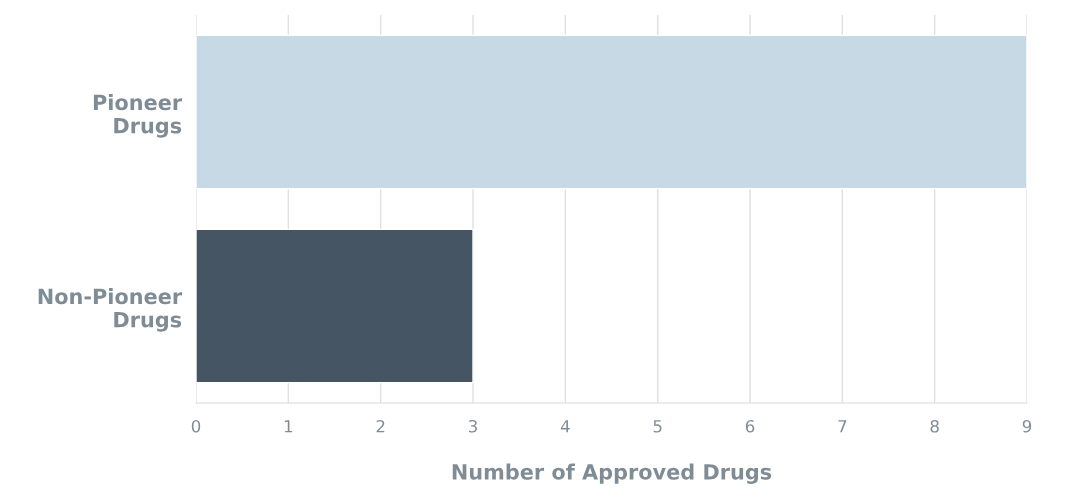 This screenshot has width=1080, height=500. What do you see at coordinates (842, 426) in the screenshot?
I see `x-tick-label: 7` at bounding box center [842, 426].